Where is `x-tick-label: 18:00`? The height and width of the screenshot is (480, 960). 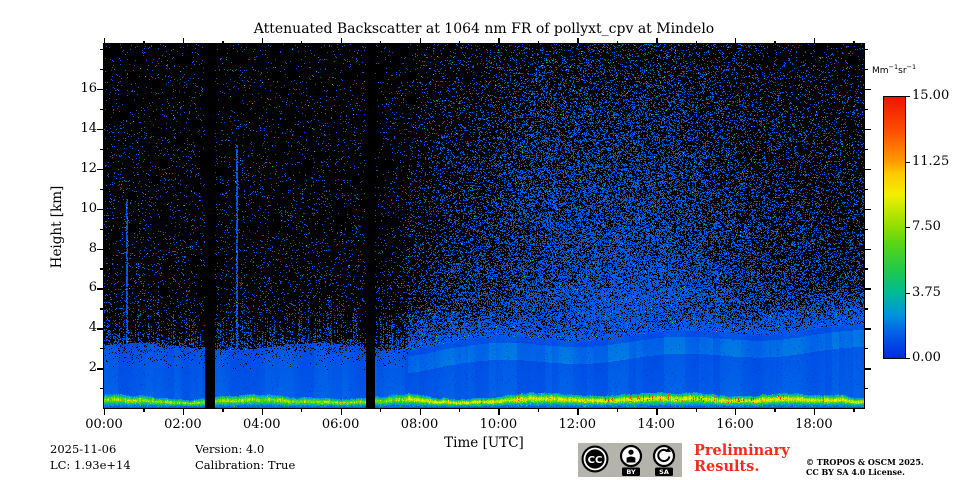 x-tick-label: 18:00 is located at coordinates (814, 424).